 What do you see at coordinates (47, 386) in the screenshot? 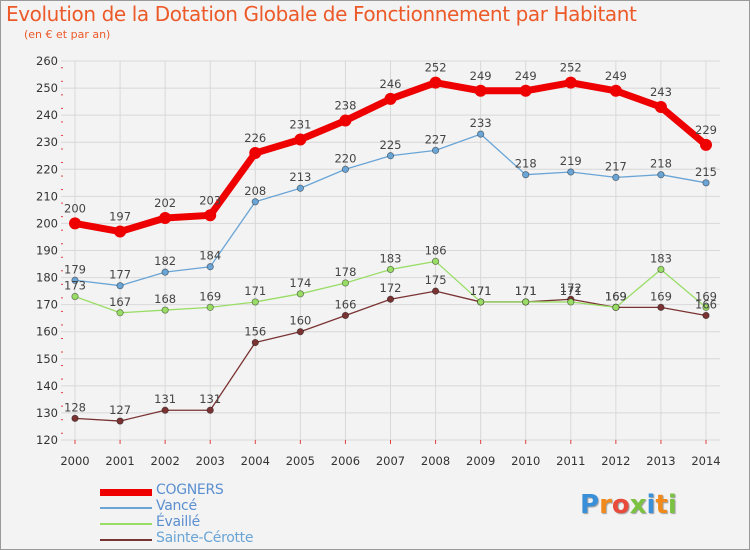
I see `y-tick-label: 140` at bounding box center [47, 386].